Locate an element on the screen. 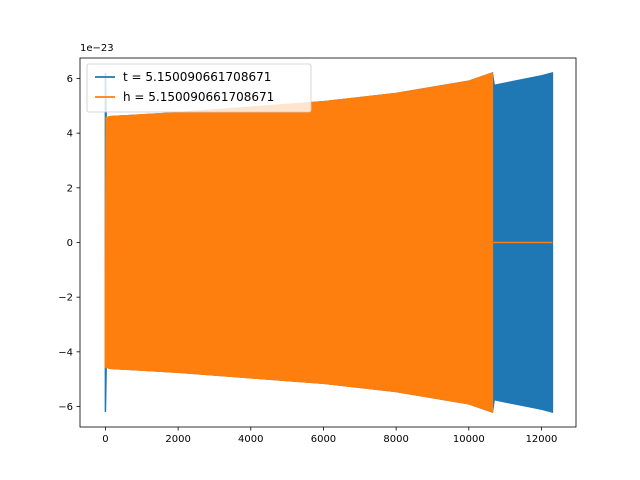 Image resolution: width=640 pixels, height=480 pixels. y-tick-label: 2 is located at coordinates (70, 188).